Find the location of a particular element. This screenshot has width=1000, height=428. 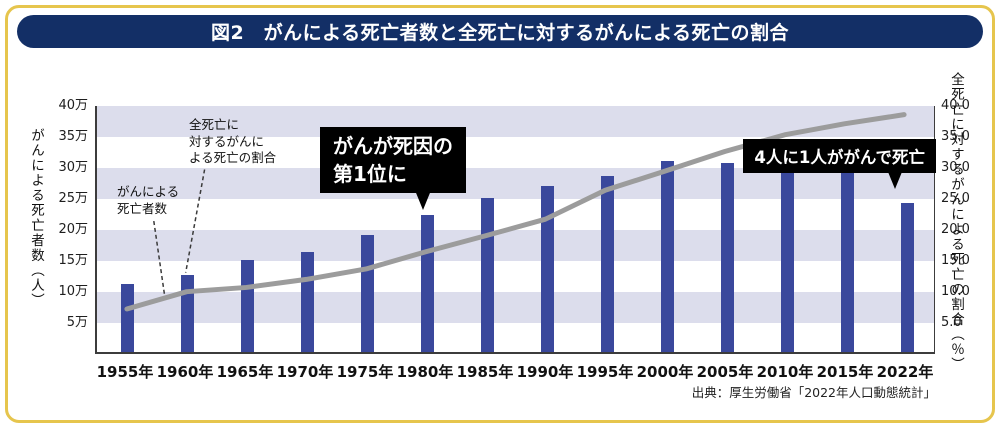

axis-tick-label: 25万 is located at coordinates (73, 198).